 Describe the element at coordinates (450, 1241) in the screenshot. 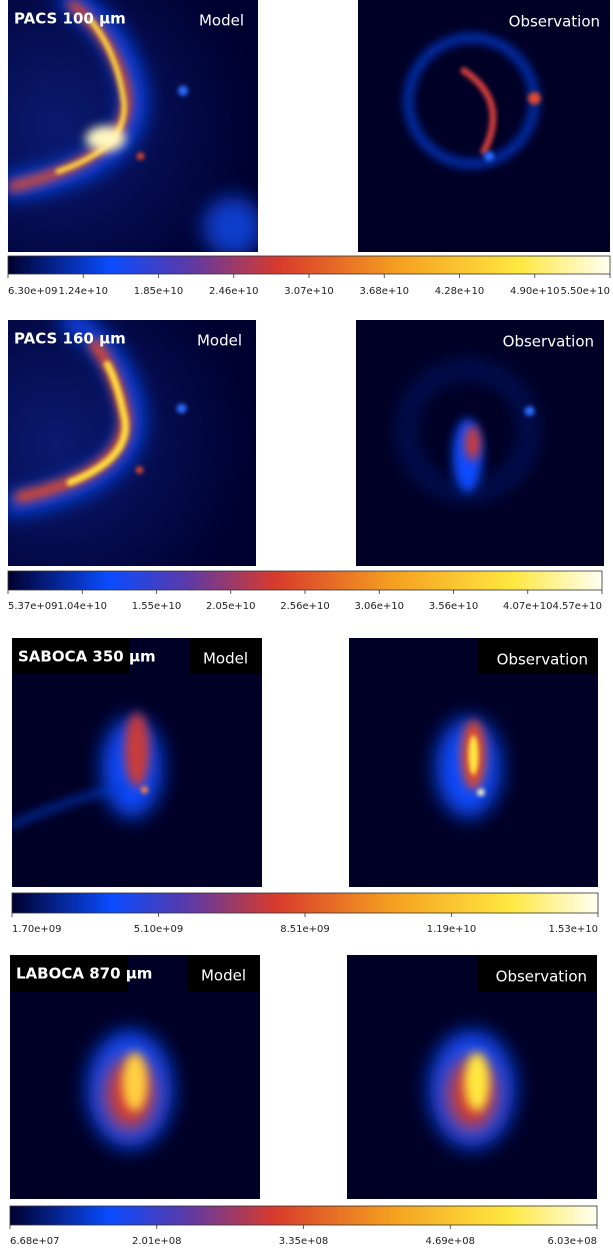

I see `colorbar-tick-label: 4.69e+08` at that location.